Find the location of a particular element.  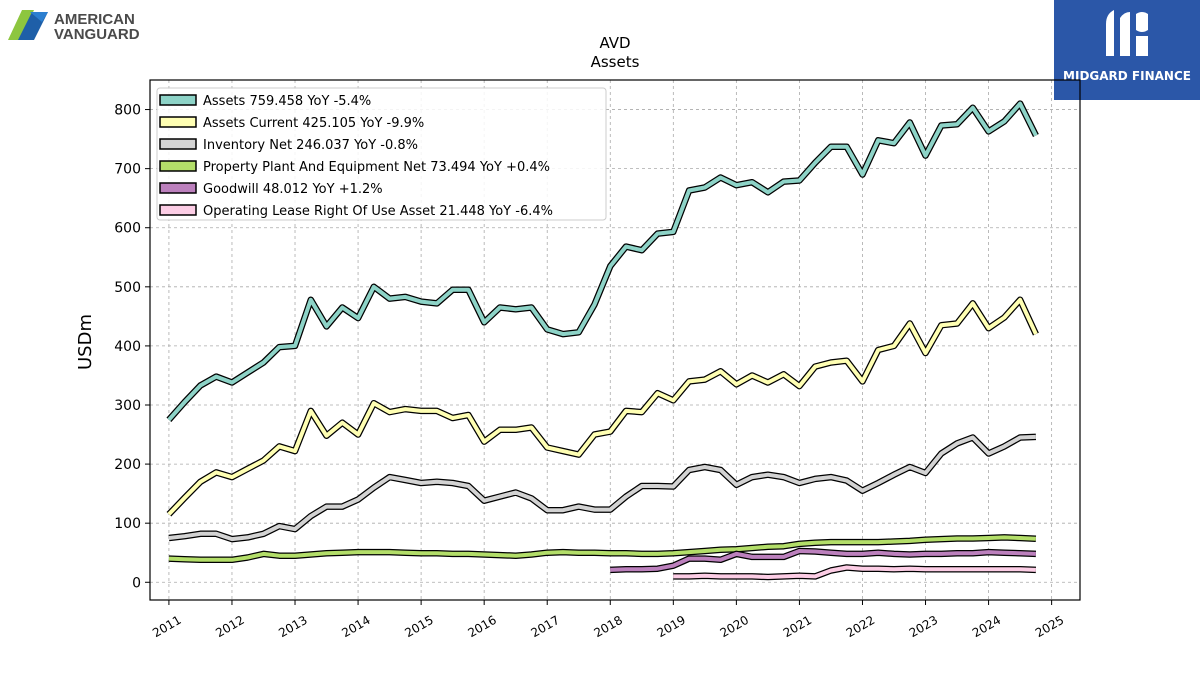

x-tick-label: 2017 is located at coordinates (544, 626).